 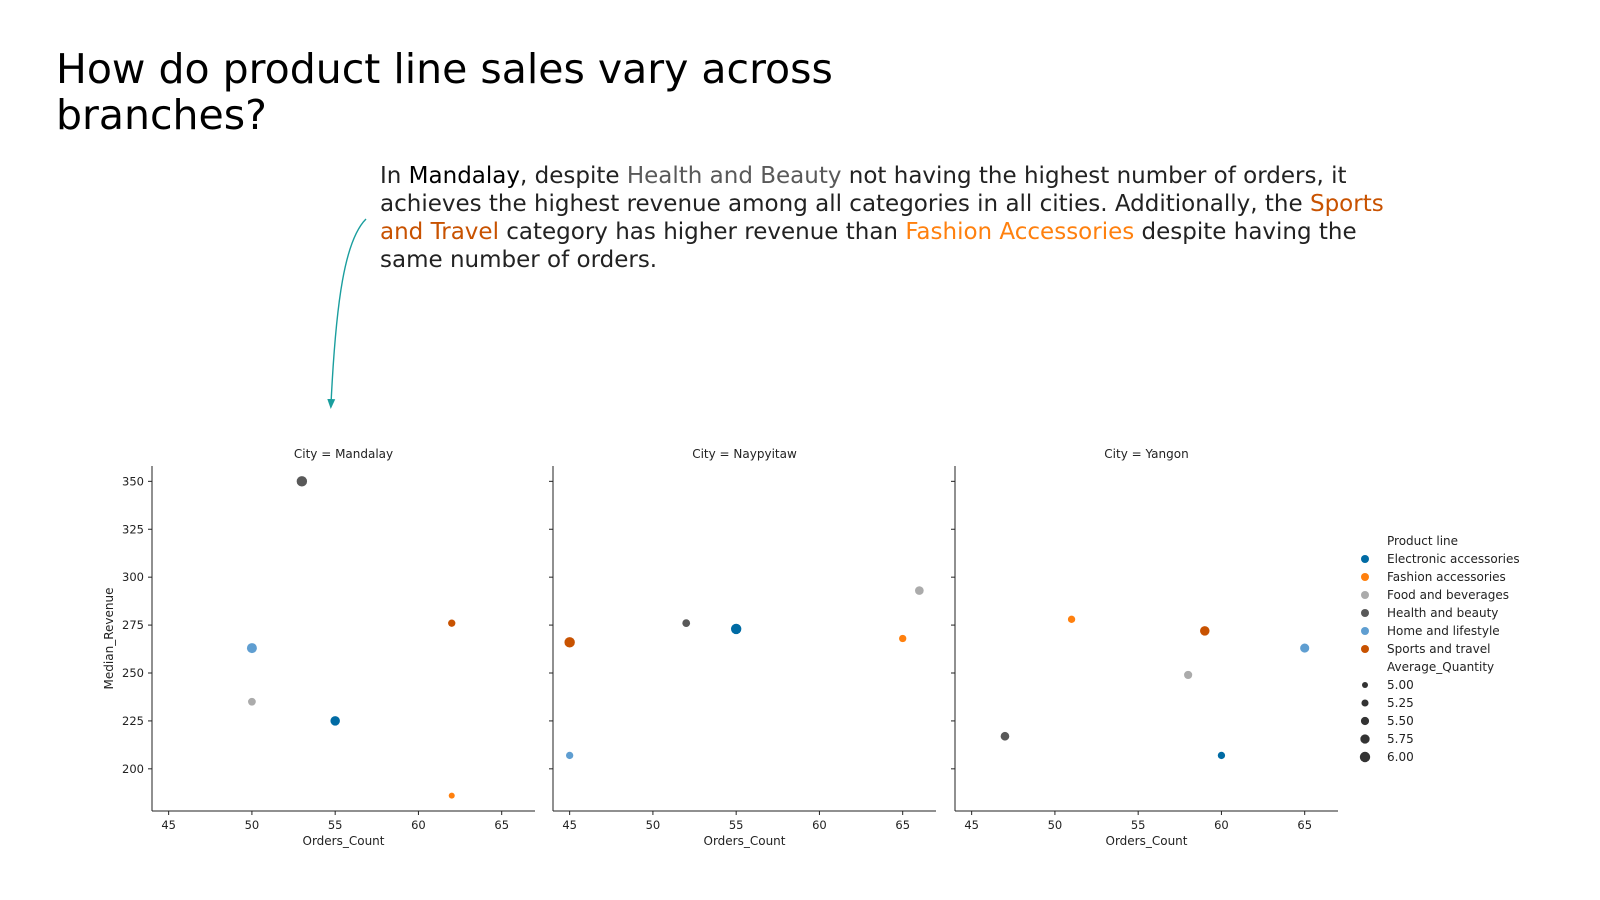 What do you see at coordinates (1400, 685) in the screenshot?
I see `legend-size-label: 5.00` at bounding box center [1400, 685].